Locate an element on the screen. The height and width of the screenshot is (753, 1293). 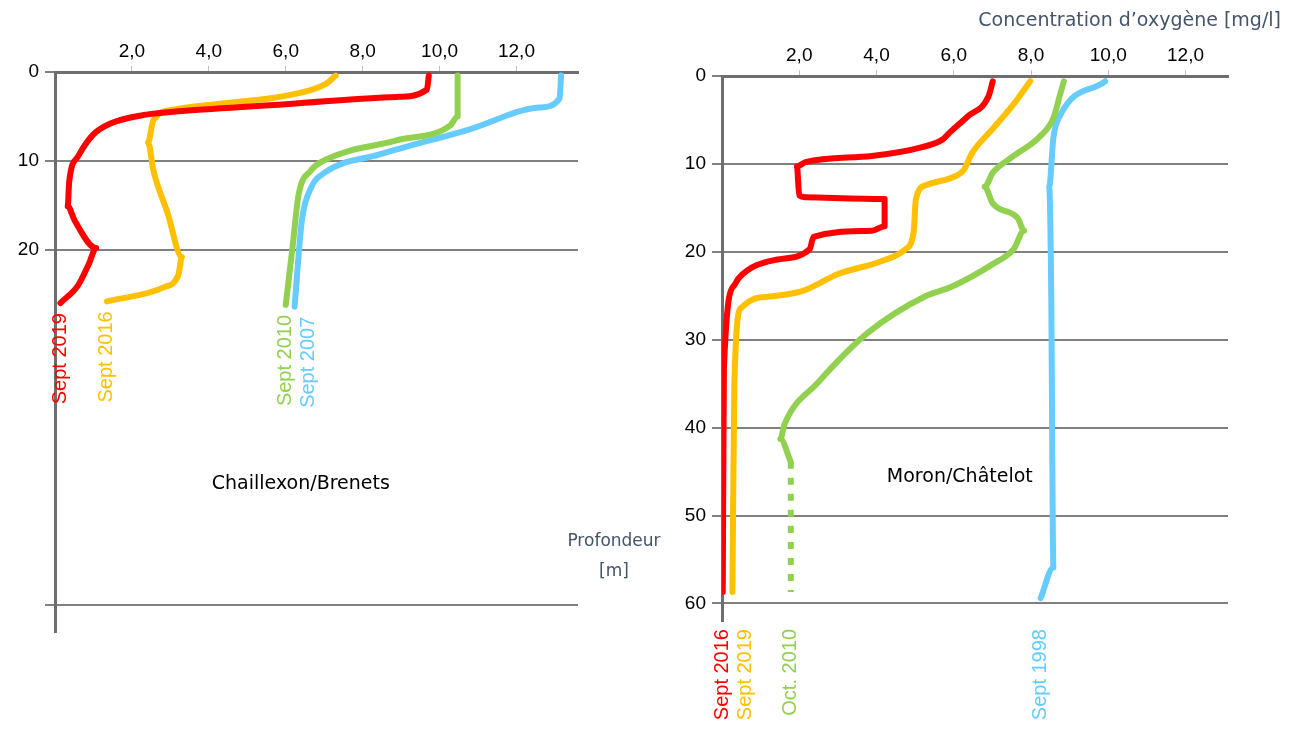
text: Sept 1998 is located at coordinates (1039, 675).